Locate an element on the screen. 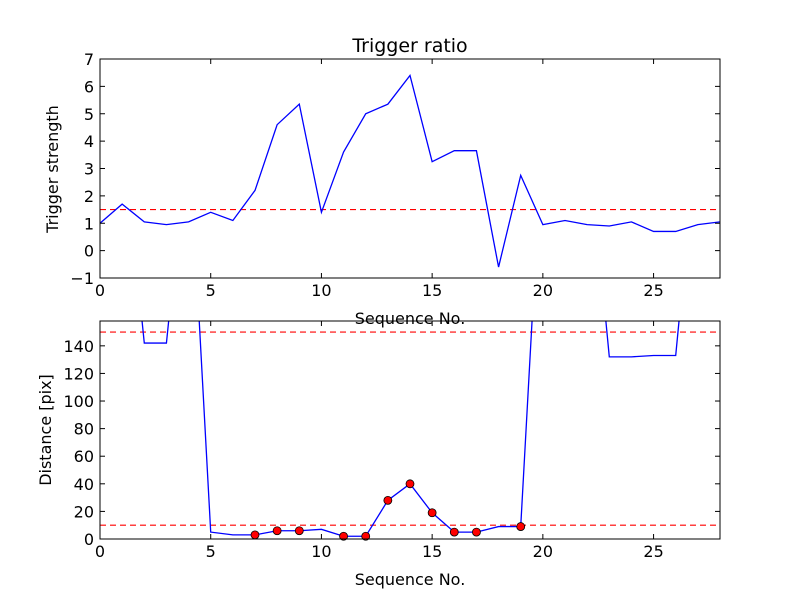  y-tick-label: 60 is located at coordinates (84, 456).